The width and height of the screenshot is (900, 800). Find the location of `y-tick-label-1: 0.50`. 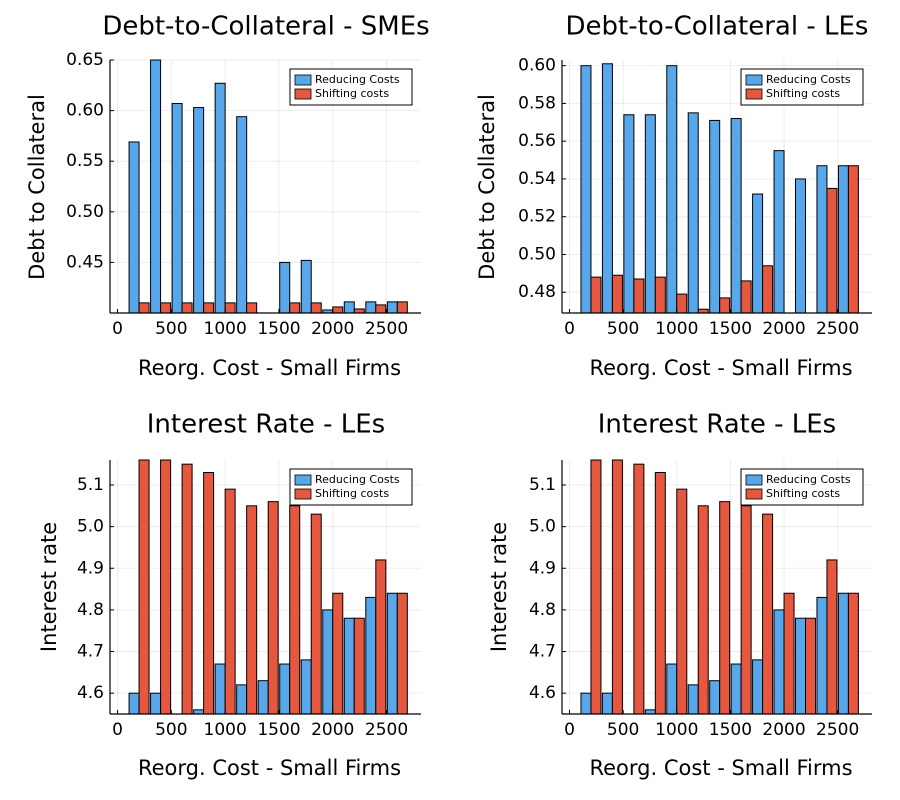

y-tick-label-1: 0.50 is located at coordinates (85, 212).